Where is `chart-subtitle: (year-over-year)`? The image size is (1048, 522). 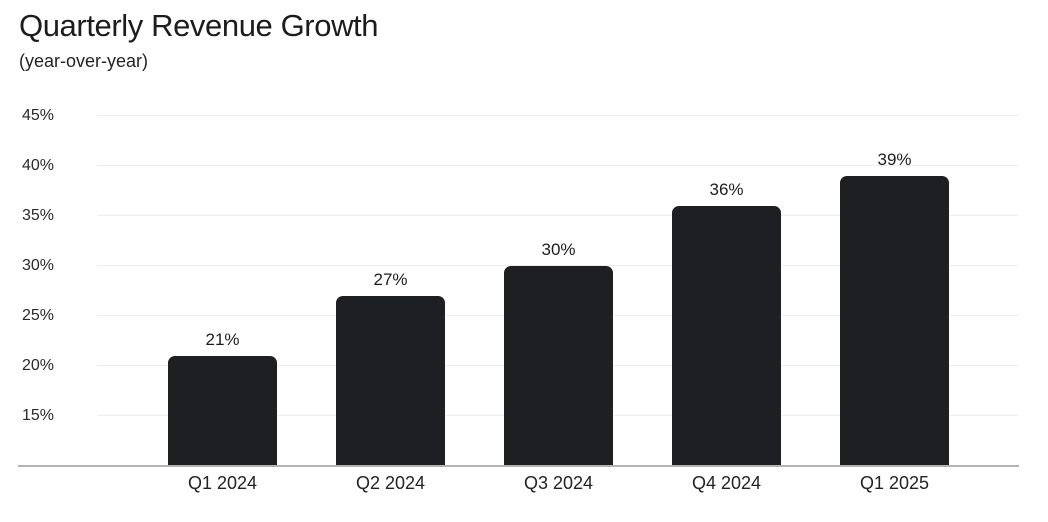
chart-subtitle: (year-over-year) is located at coordinates (84, 61).